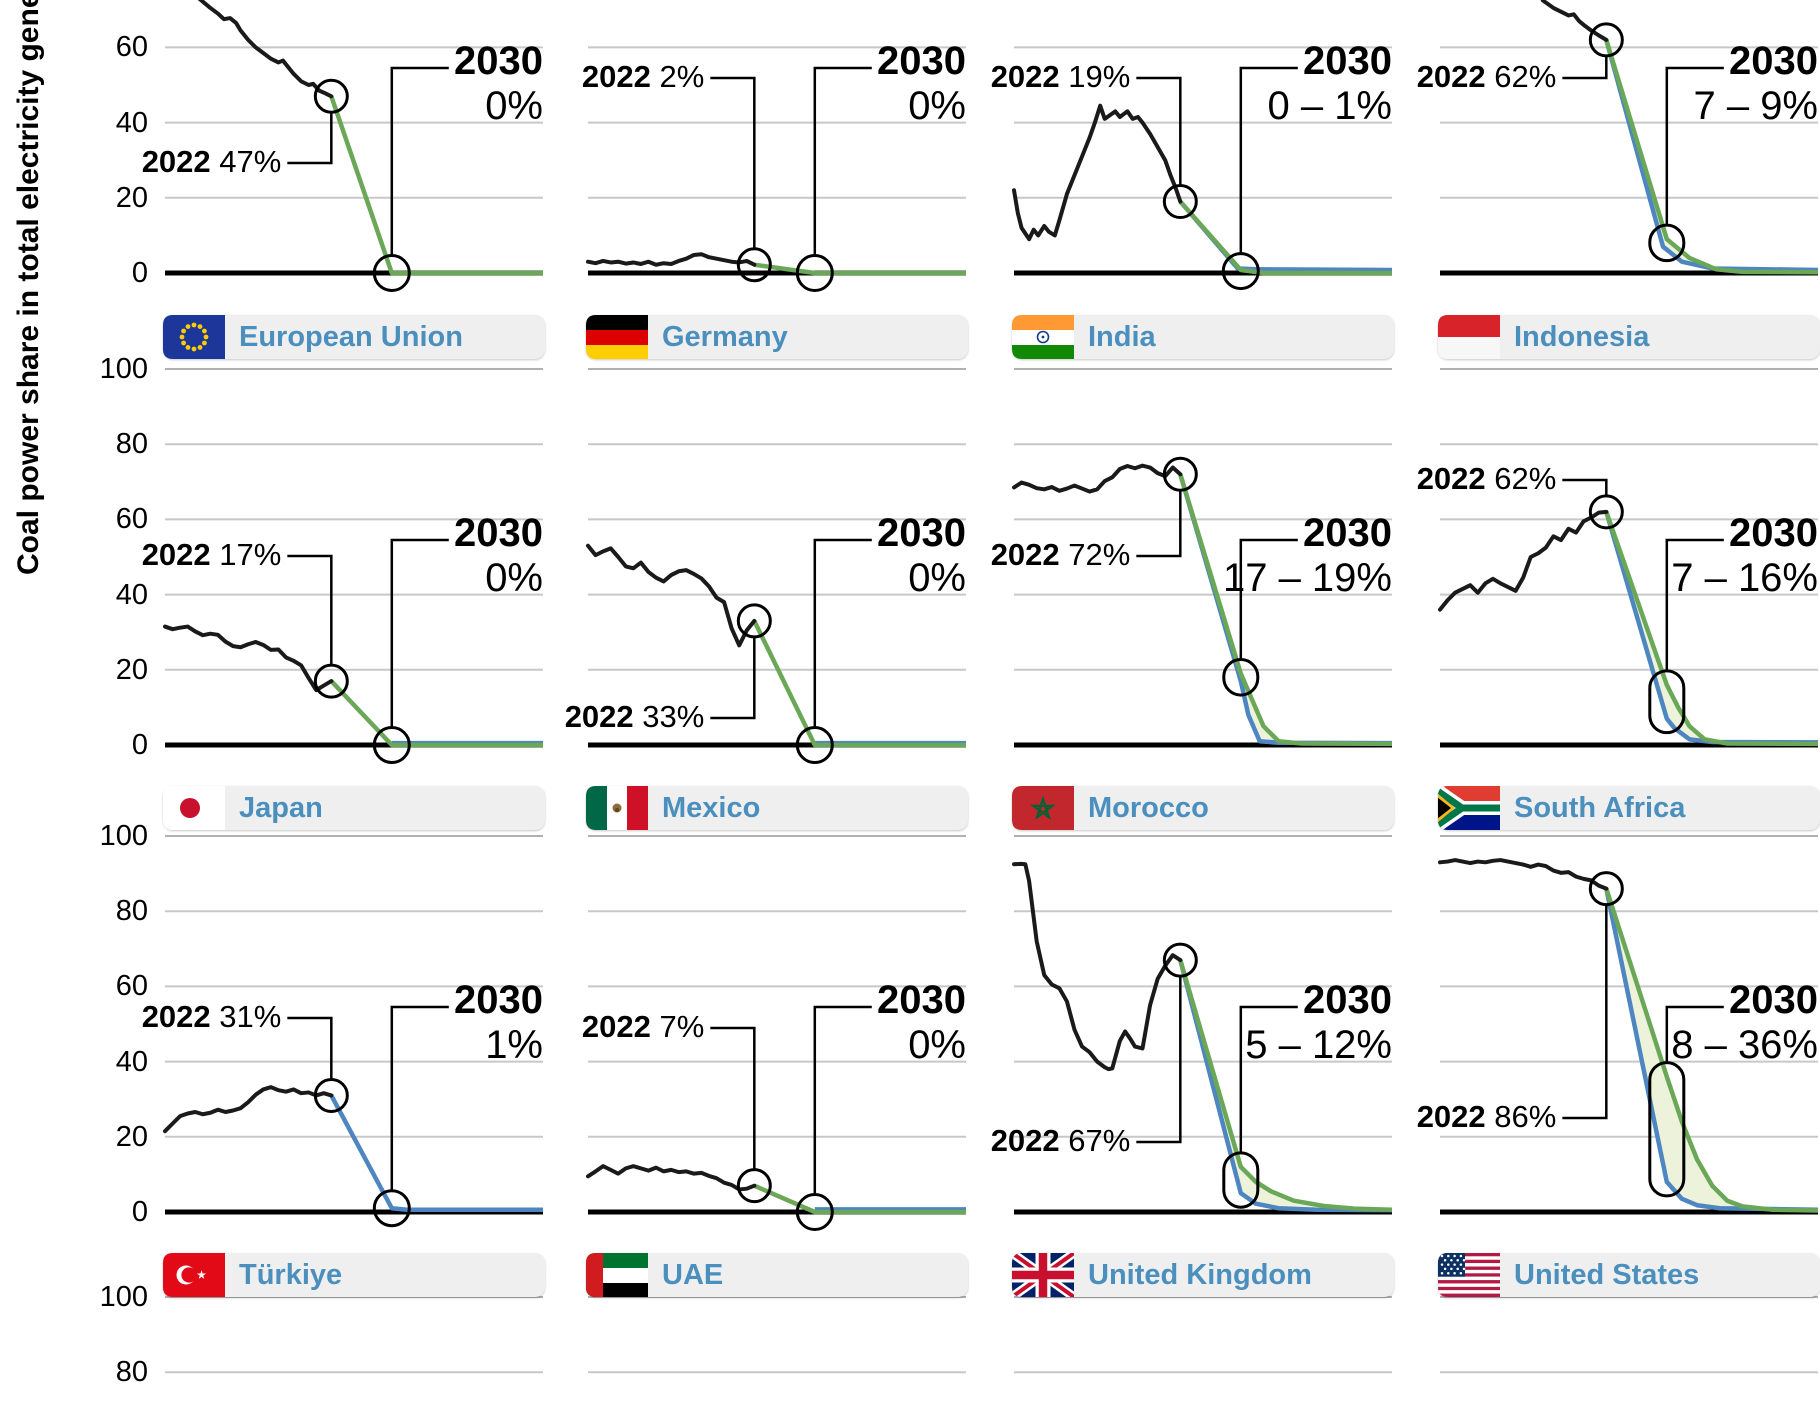  I want to click on annotation-2030-range: 8 – 36%, so click(1744, 1045).